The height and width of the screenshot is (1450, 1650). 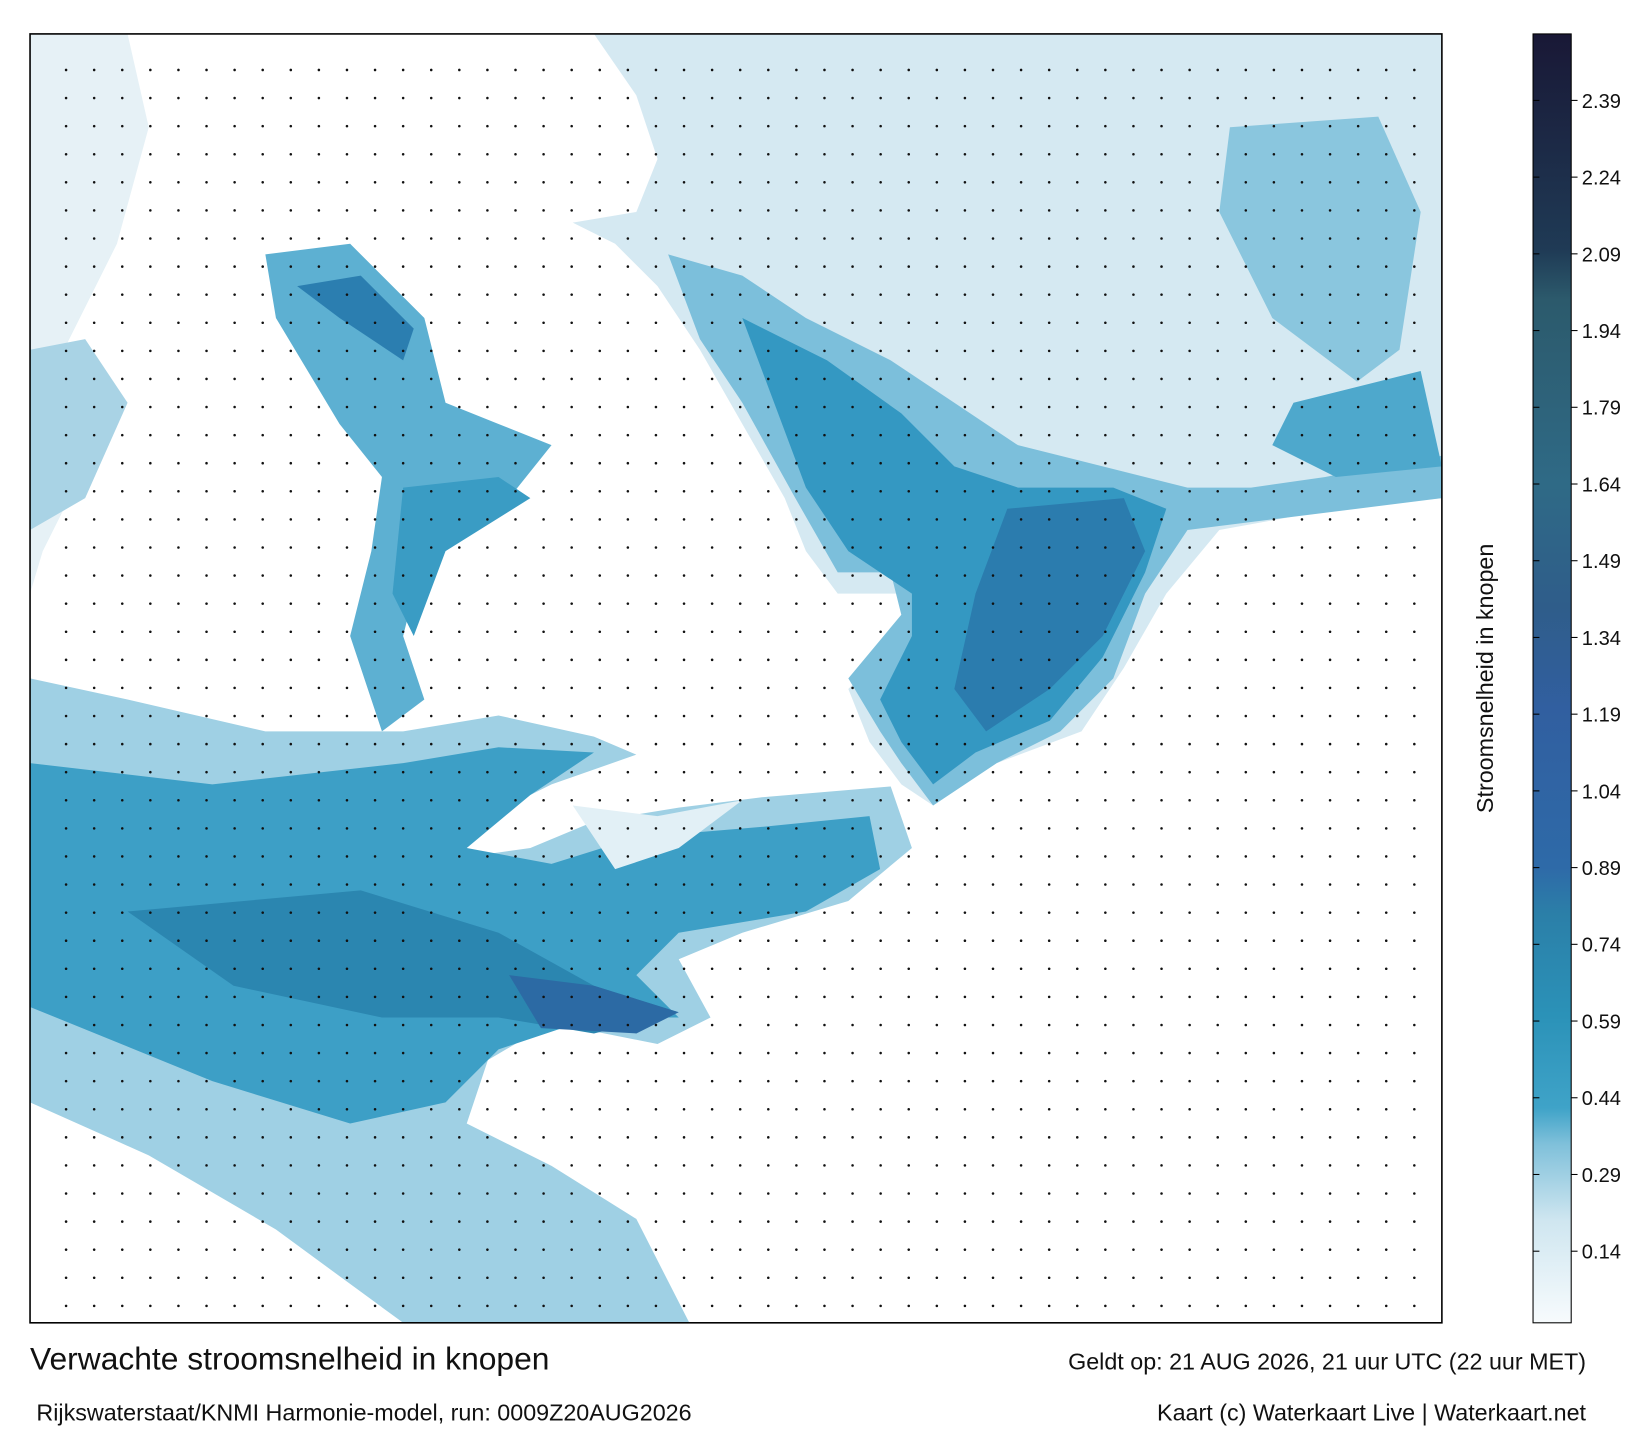 I want to click on colorbar-label: Stroomsnelheid in knopen, so click(x=1485, y=678).